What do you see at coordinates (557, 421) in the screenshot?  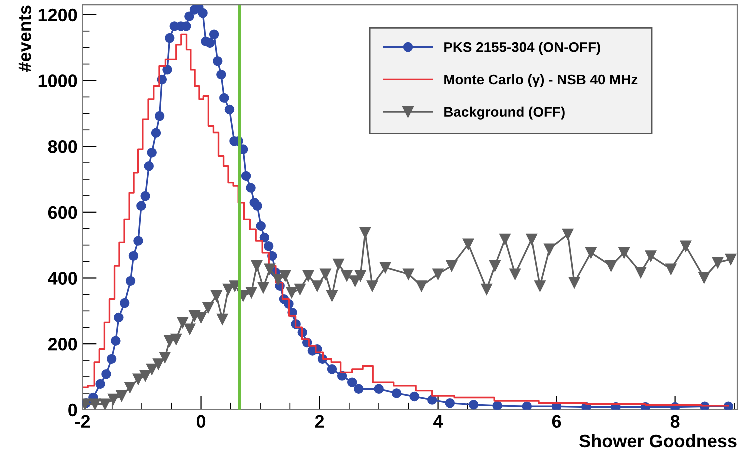 I see `x-tick-label: 6` at bounding box center [557, 421].